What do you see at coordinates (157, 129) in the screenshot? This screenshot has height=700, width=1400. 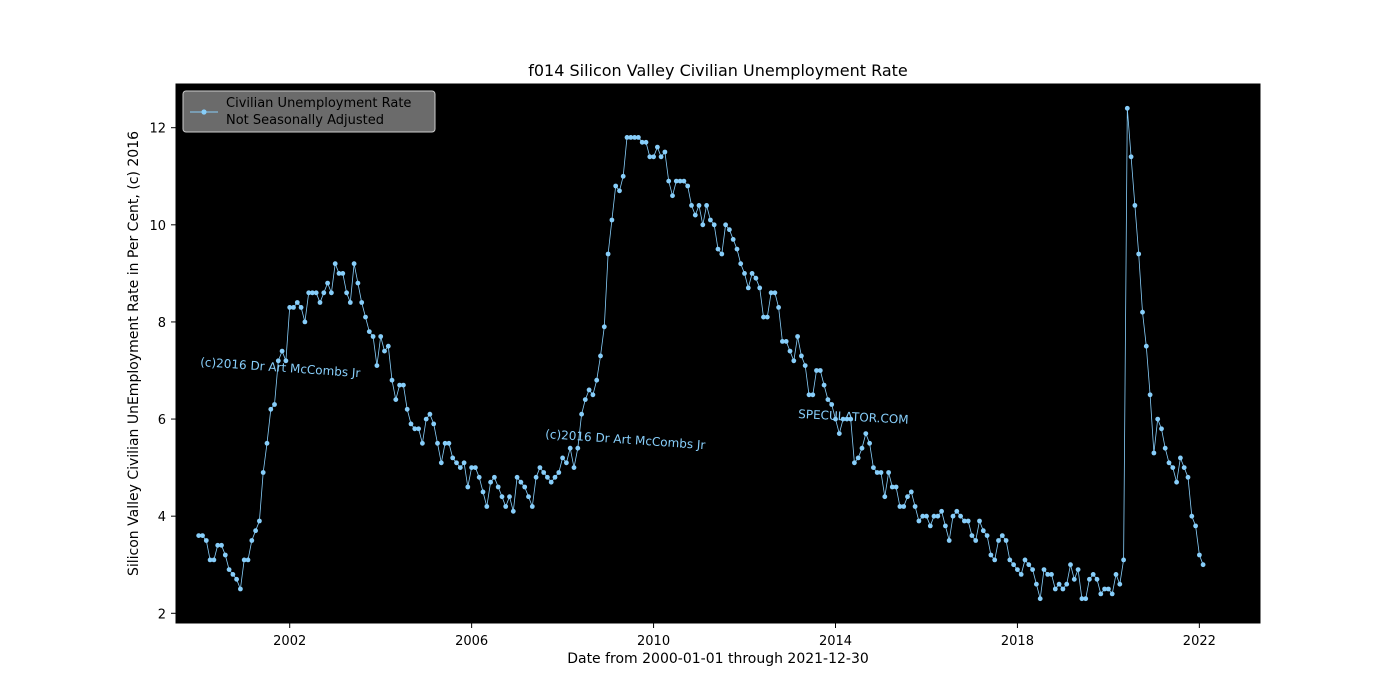 I see `y-tick-label: 12` at bounding box center [157, 129].